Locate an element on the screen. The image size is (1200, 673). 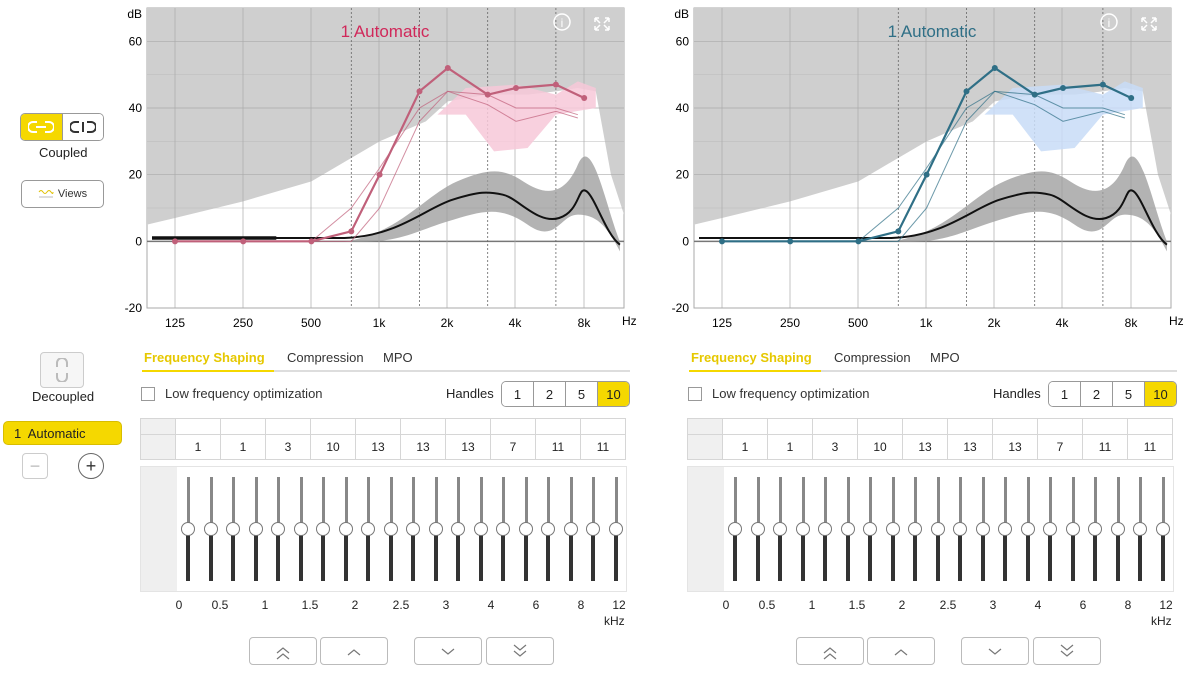
gain-value: 1 is located at coordinates (790, 447).